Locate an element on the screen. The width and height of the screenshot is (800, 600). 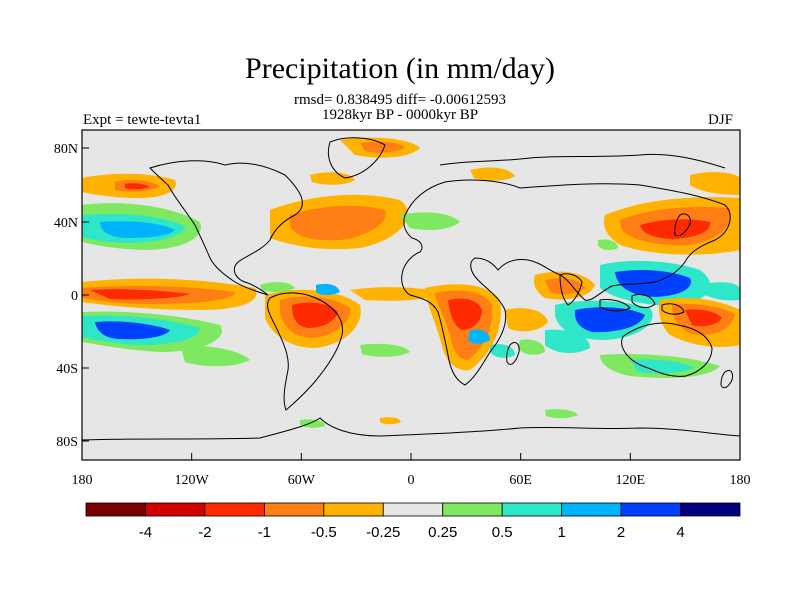
lon-tick-label: 60E is located at coordinates (520, 480).